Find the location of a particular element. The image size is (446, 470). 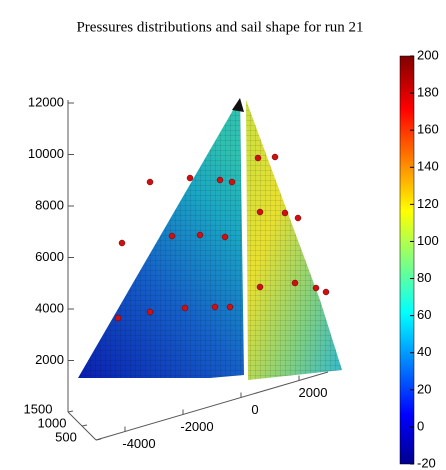

x-tick-label: -4000 is located at coordinates (138, 443).